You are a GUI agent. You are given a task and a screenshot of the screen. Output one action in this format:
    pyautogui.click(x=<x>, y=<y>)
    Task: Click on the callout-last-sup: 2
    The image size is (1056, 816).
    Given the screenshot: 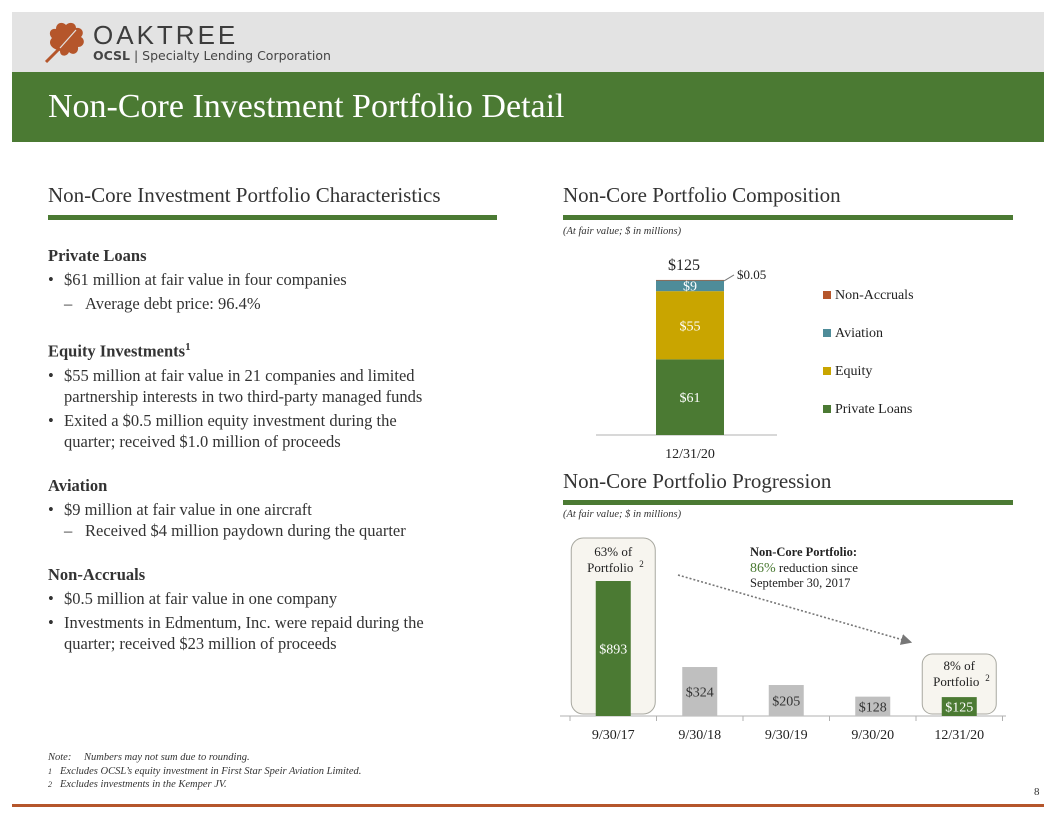 What is the action you would take?
    pyautogui.click(x=987, y=678)
    